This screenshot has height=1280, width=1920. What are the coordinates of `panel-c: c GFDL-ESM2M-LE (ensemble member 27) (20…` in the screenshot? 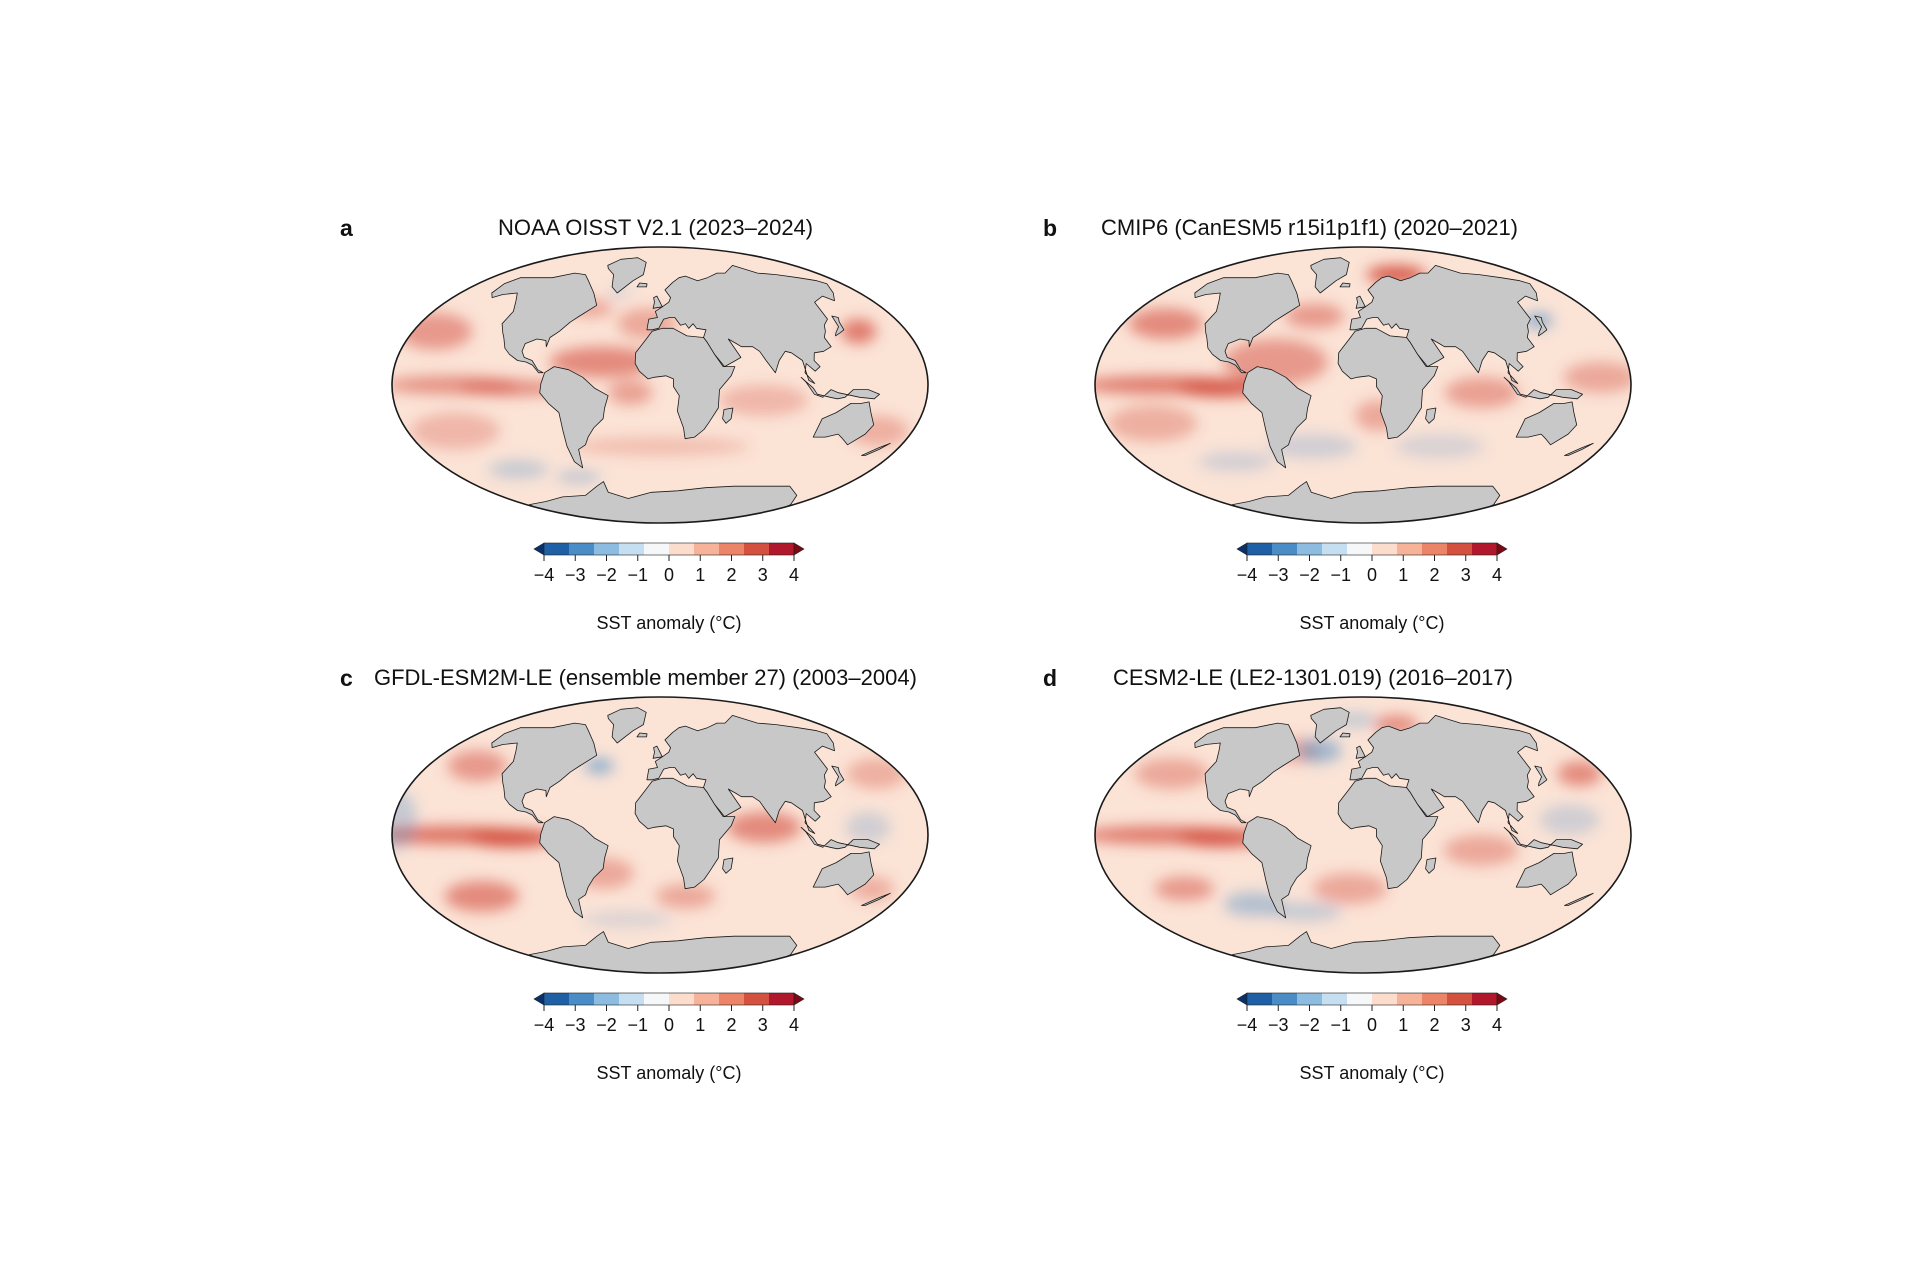 It's located at (690, 875).